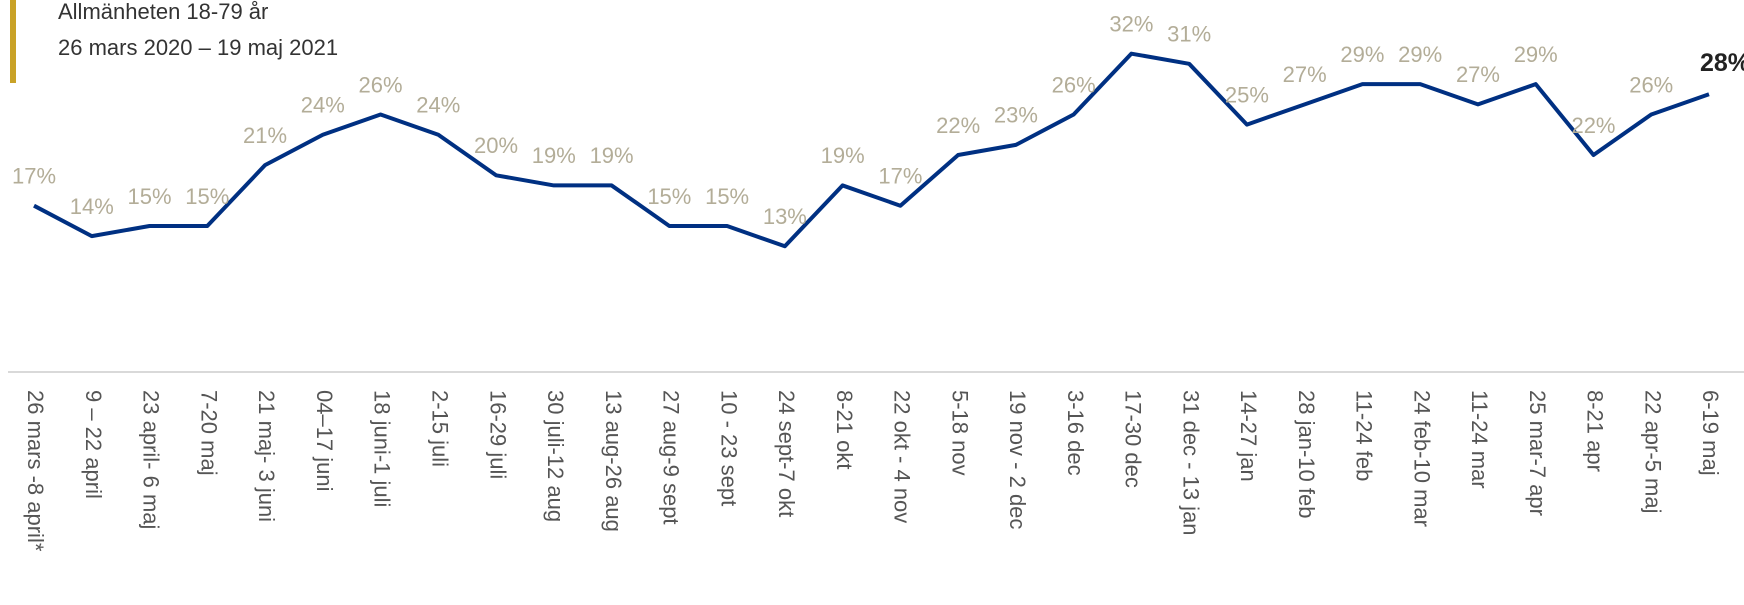 The image size is (1744, 605). What do you see at coordinates (959, 433) in the screenshot?
I see `x-tick-label: 5-18 nov` at bounding box center [959, 433].